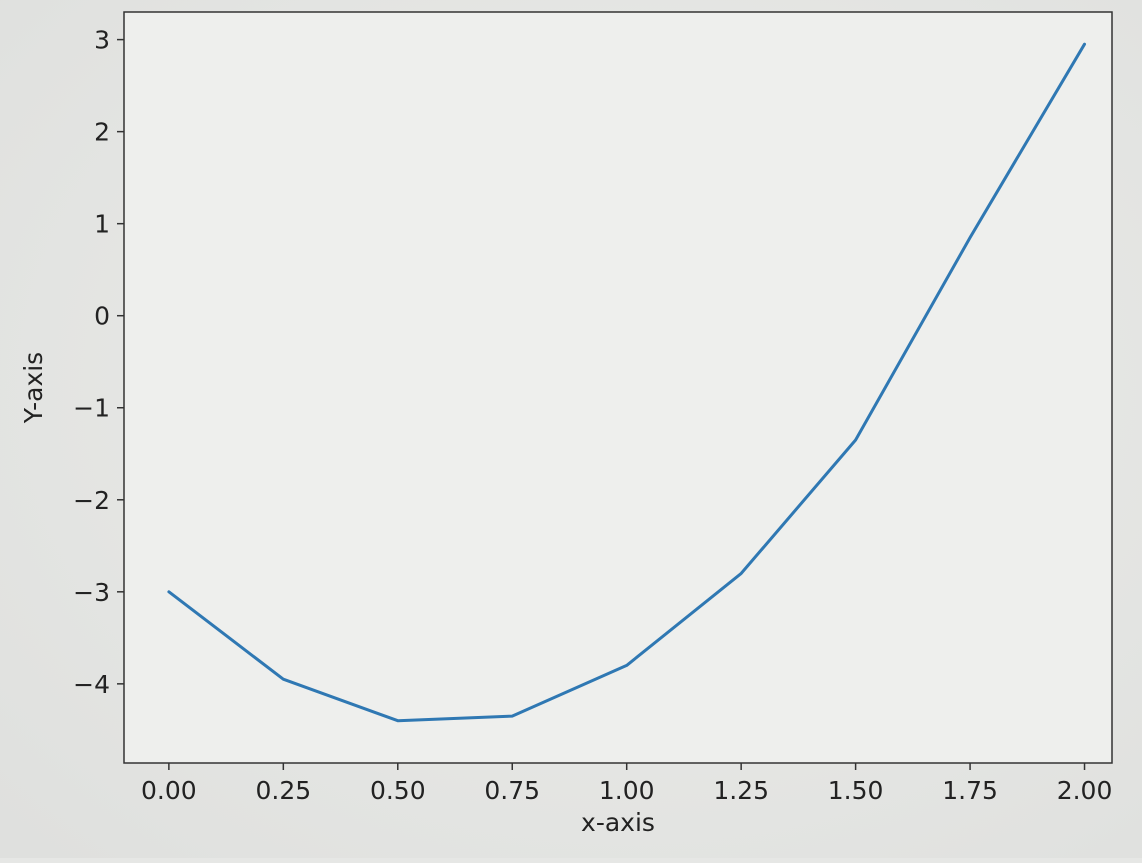  I want to click on y-tick-label: −1, so click(91, 408).